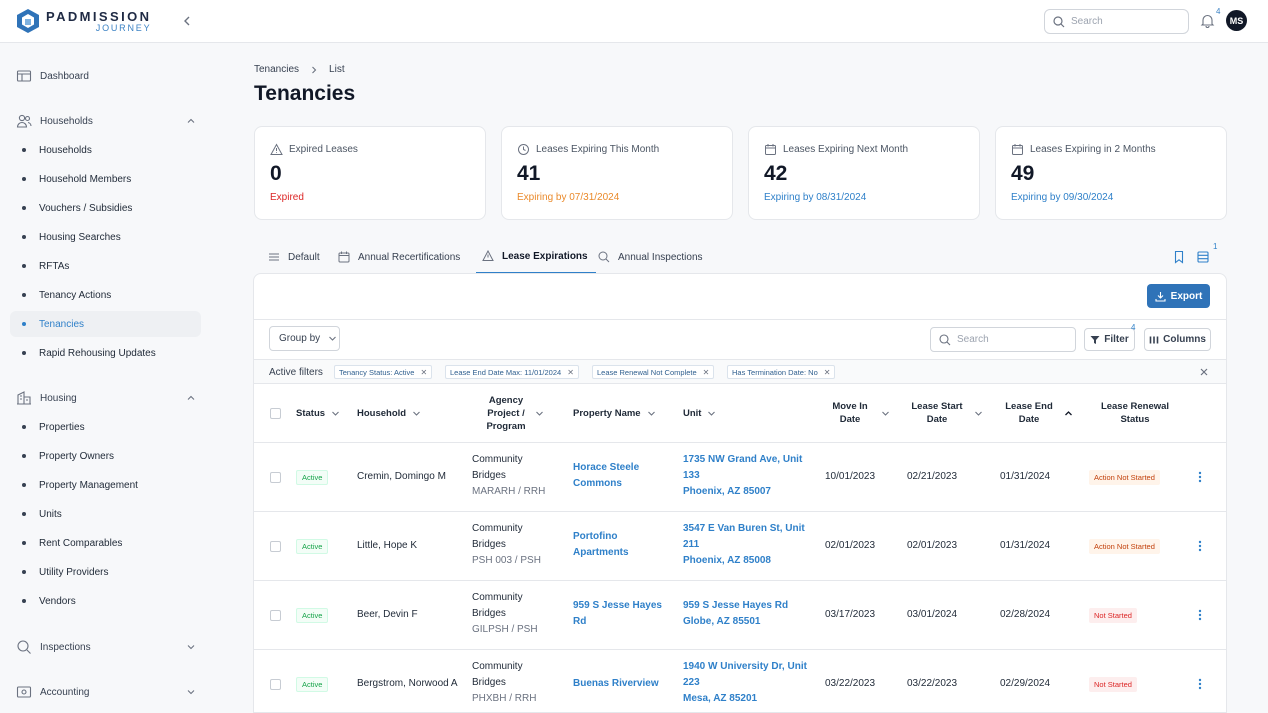 This screenshot has width=1268, height=713. I want to click on sidebar-item-rent-comparables: Rent Comparables, so click(105, 543).